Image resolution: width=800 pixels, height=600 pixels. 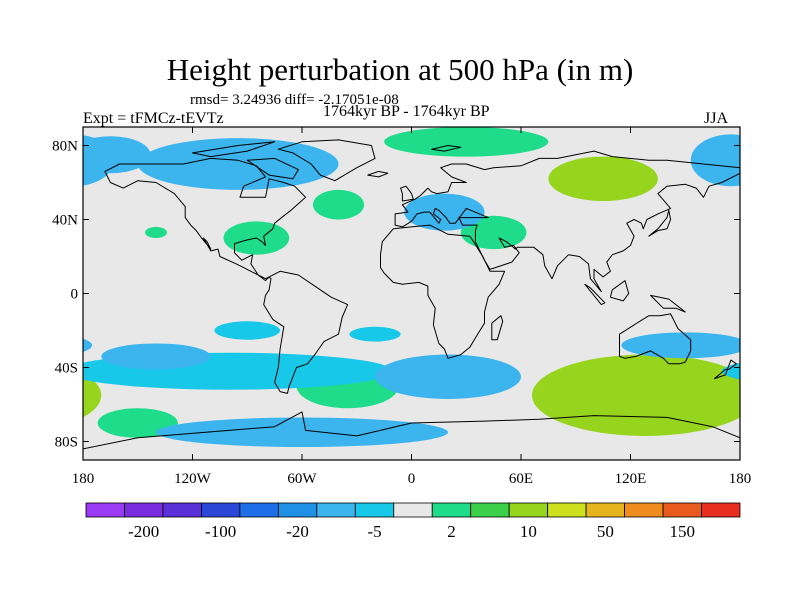 What do you see at coordinates (193, 479) in the screenshot?
I see `x-tick-label: 120W` at bounding box center [193, 479].